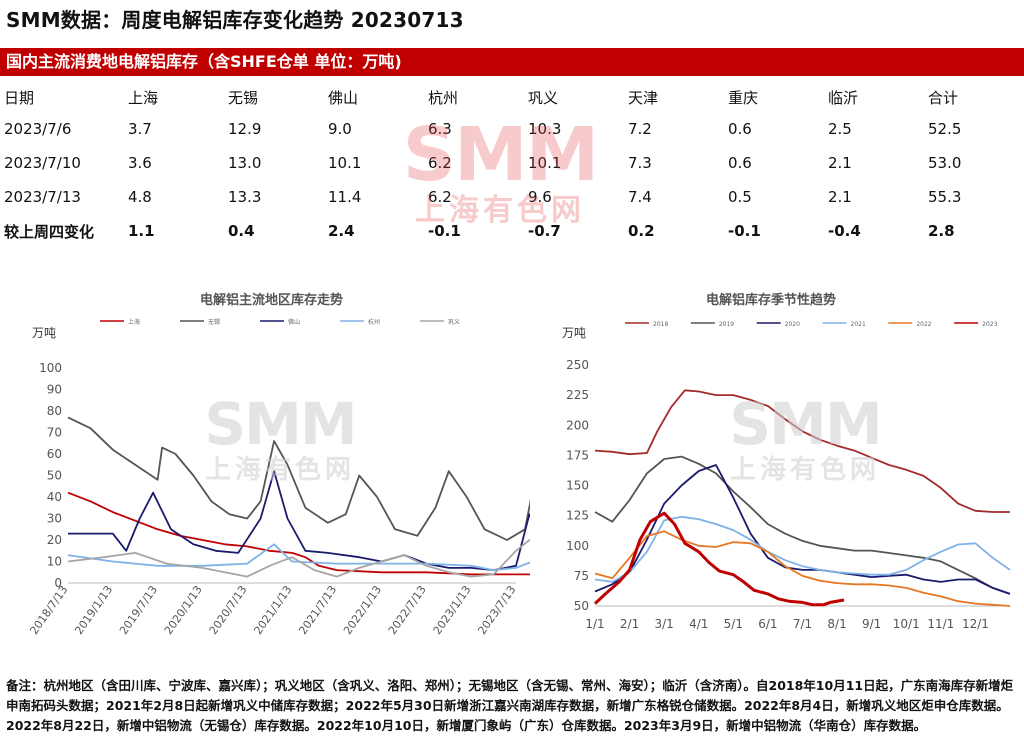 The image size is (1024, 753). What do you see at coordinates (38, 129) in the screenshot?
I see `table-cell: 2023/7/6` at bounding box center [38, 129].